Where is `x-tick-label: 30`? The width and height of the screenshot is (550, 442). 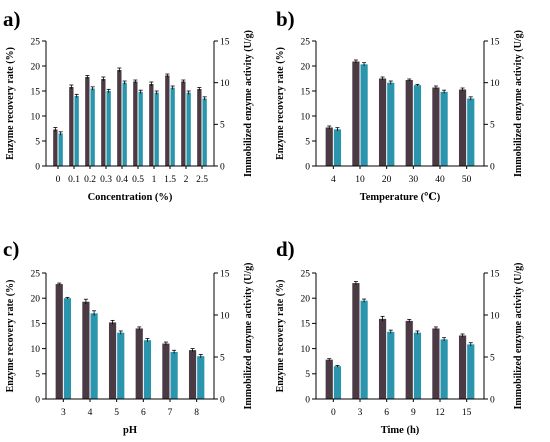
x-tick-label: 30 is located at coordinates (414, 180).